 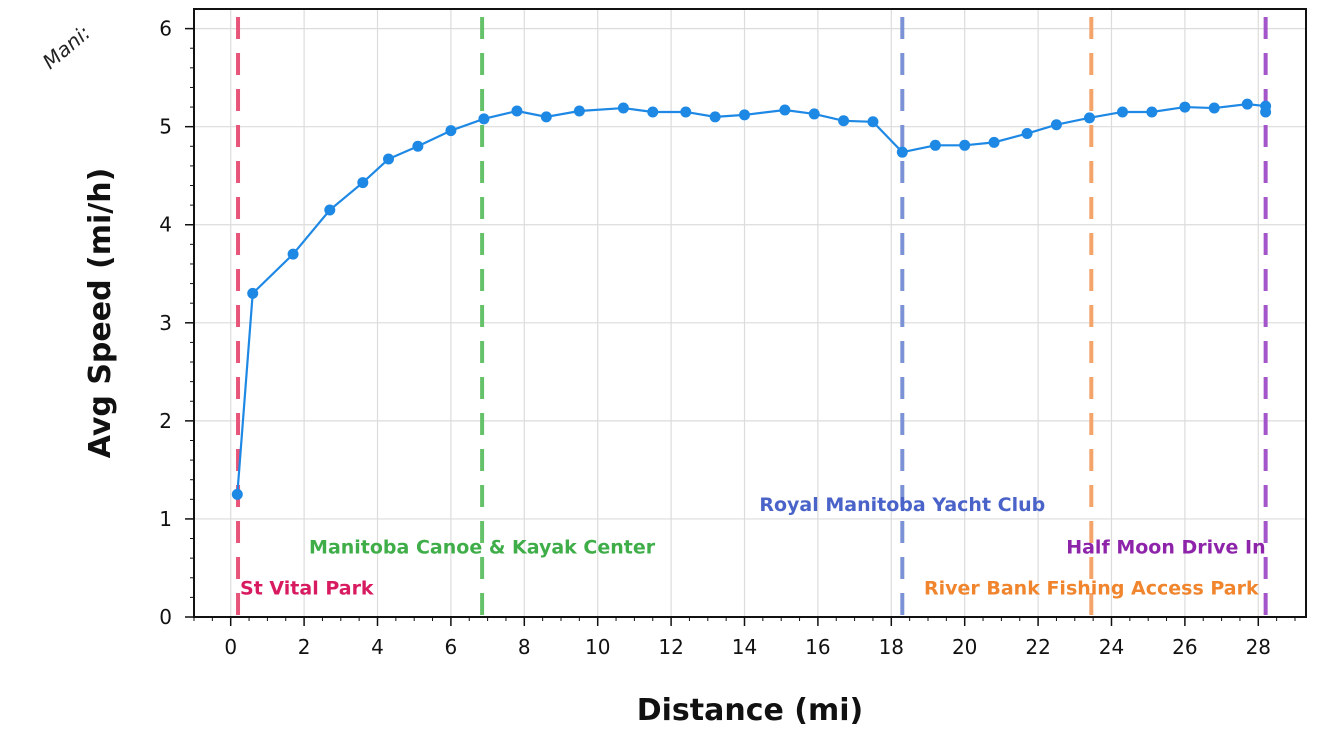 What do you see at coordinates (891, 647) in the screenshot?
I see `x-tick-label: 18` at bounding box center [891, 647].